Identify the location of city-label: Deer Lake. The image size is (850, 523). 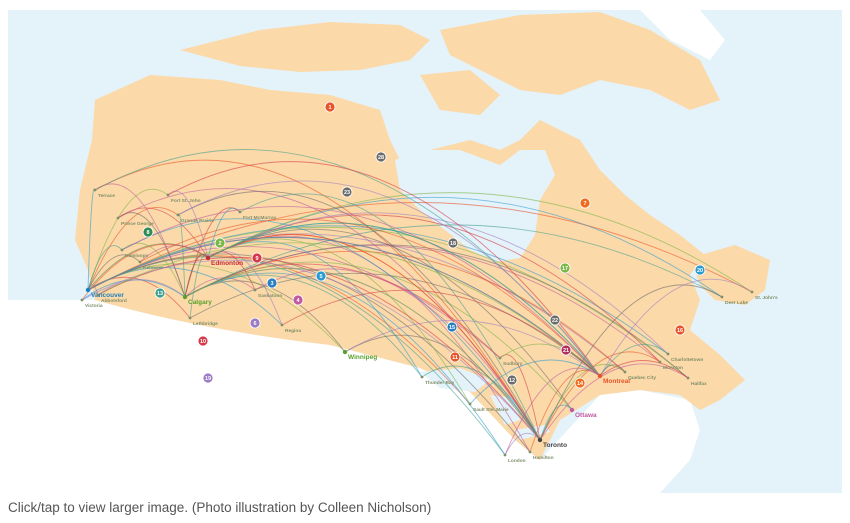
(736, 303).